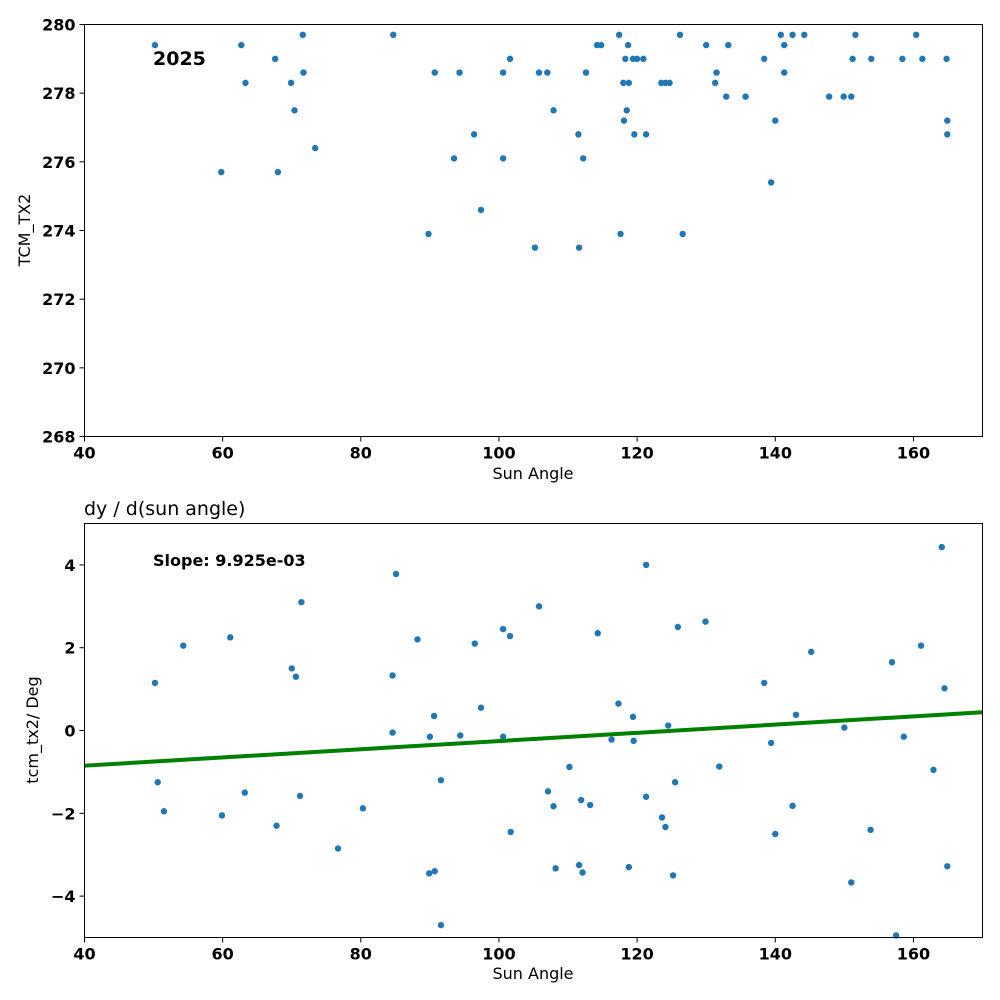 This screenshot has height=1000, width=1000. Describe the element at coordinates (913, 453) in the screenshot. I see `top-x-tick-label: 160` at that location.